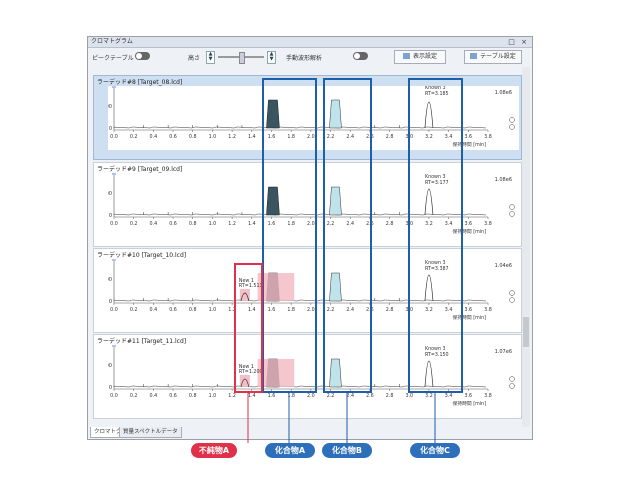 The height and width of the screenshot is (499, 620). I want to click on vertical-scrollbar, so click(526, 247).